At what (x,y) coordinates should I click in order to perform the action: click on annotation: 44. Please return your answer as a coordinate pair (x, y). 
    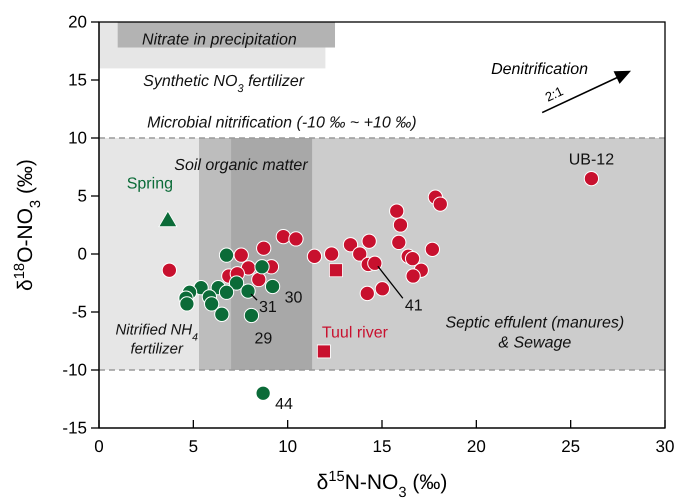
    Looking at the image, I should click on (284, 405).